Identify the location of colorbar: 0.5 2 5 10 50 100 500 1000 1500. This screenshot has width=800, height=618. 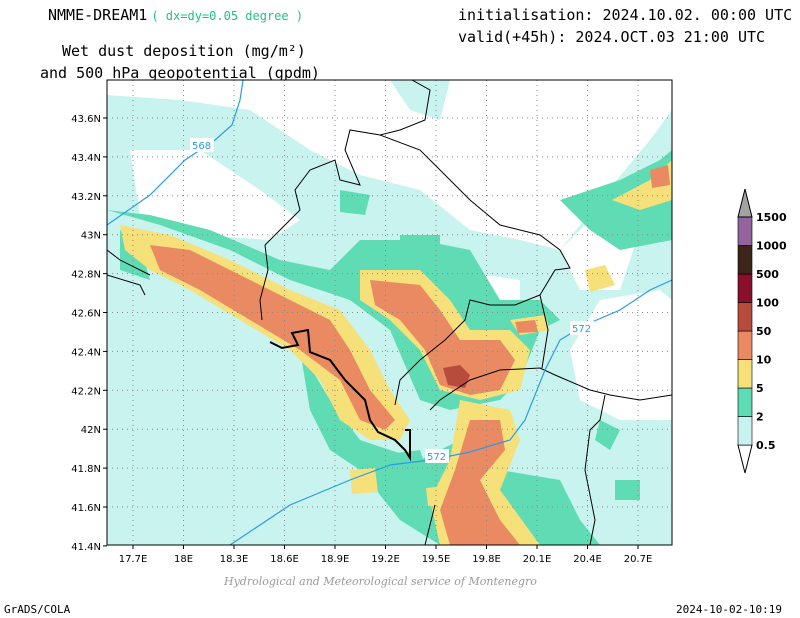
(762, 331).